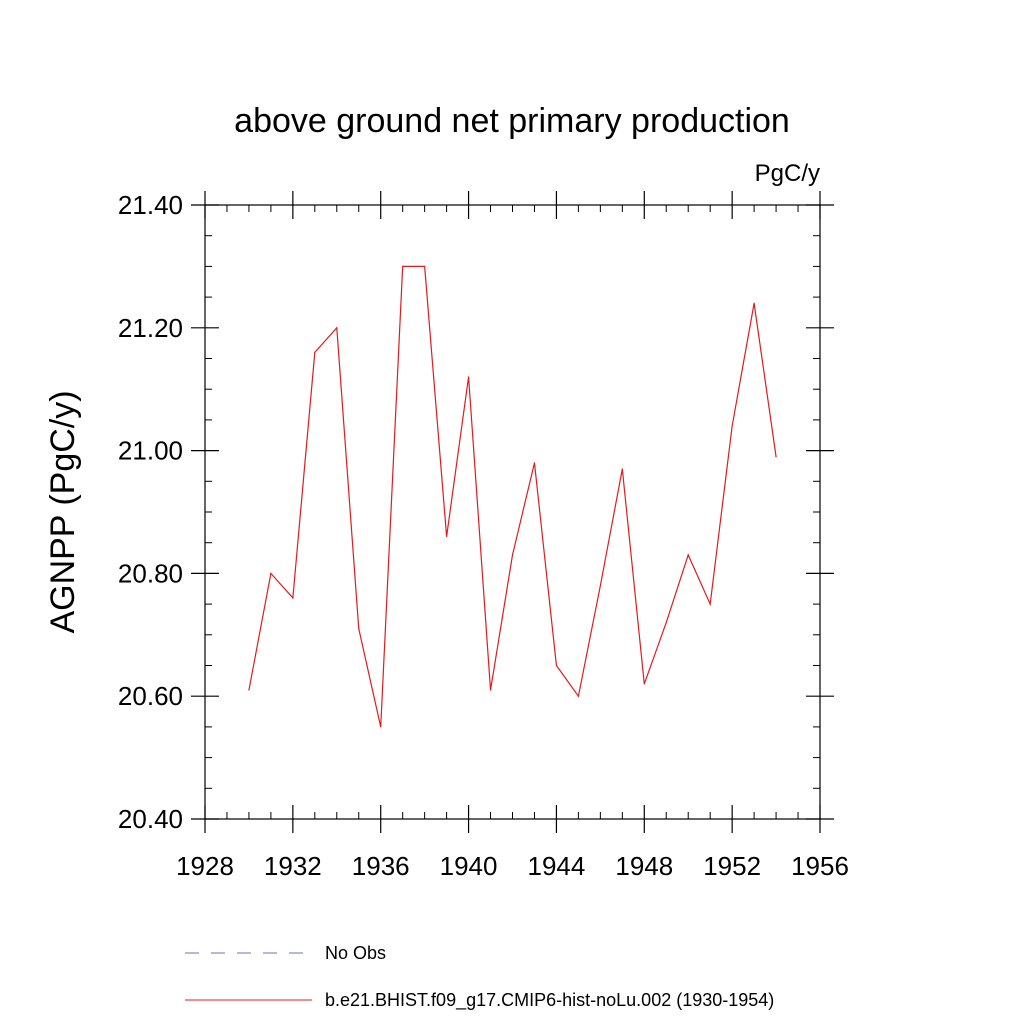 This screenshot has width=1024, height=1024. What do you see at coordinates (150, 205) in the screenshot?
I see `y-tick-label: 21.40` at bounding box center [150, 205].